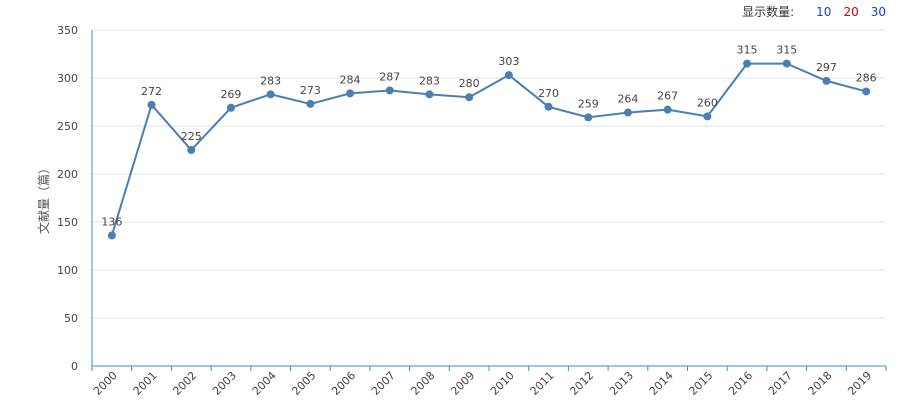 The image size is (900, 415). I want to click on data-label: 280, so click(469, 83).